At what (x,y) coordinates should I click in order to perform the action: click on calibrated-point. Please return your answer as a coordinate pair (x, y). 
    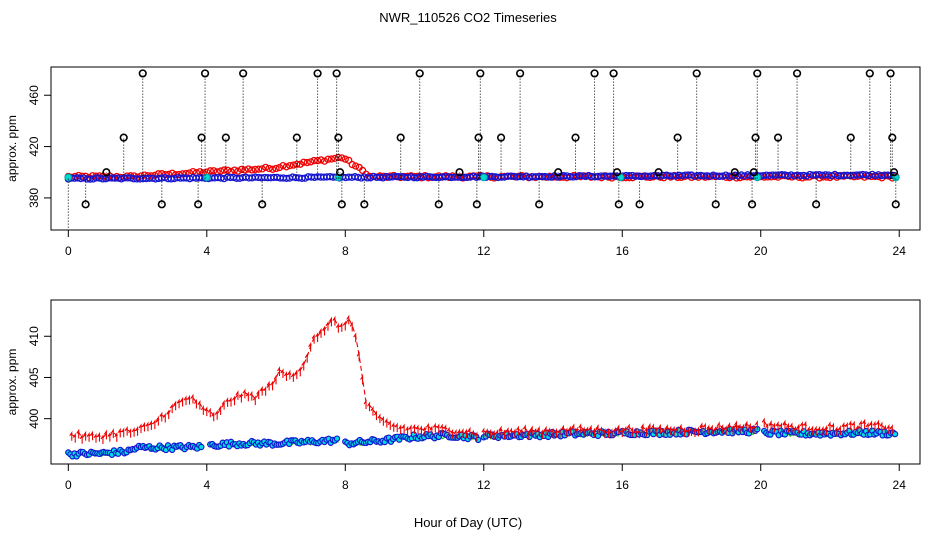
    Looking at the image, I should click on (337, 438).